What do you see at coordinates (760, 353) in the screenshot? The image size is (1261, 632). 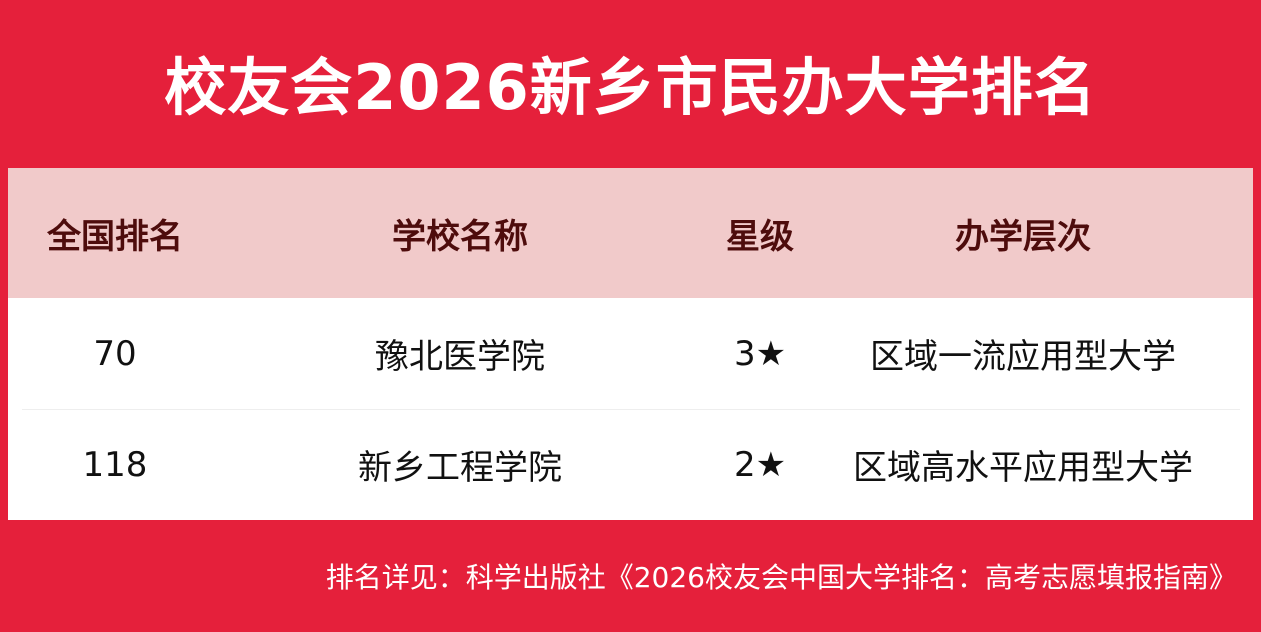 I see `table-cell: 3★` at bounding box center [760, 353].